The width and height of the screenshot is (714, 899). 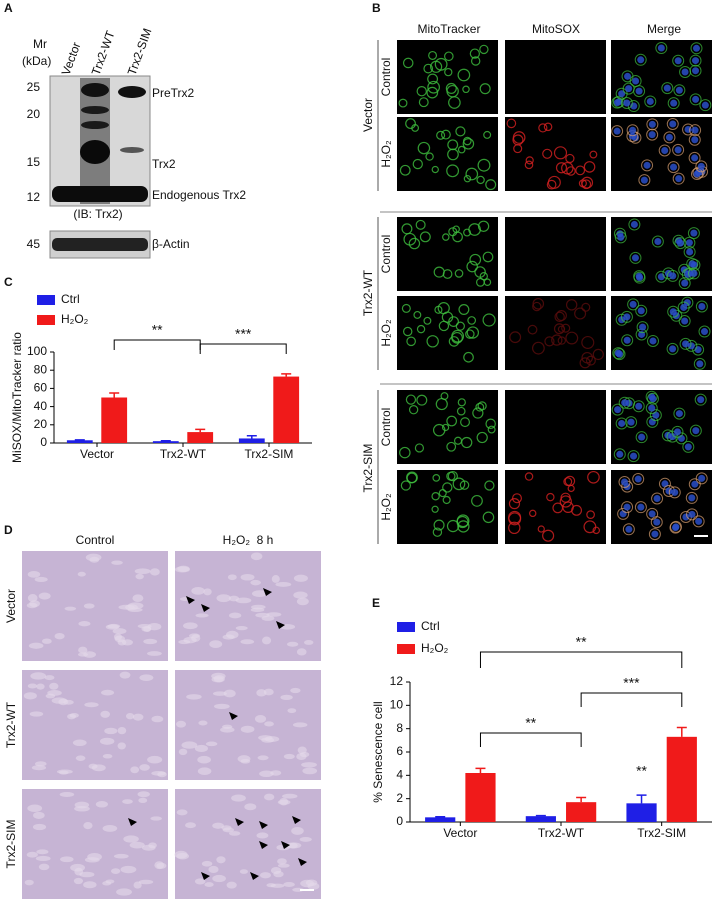 What do you see at coordinates (100, 194) in the screenshot?
I see `blot-band` at bounding box center [100, 194].